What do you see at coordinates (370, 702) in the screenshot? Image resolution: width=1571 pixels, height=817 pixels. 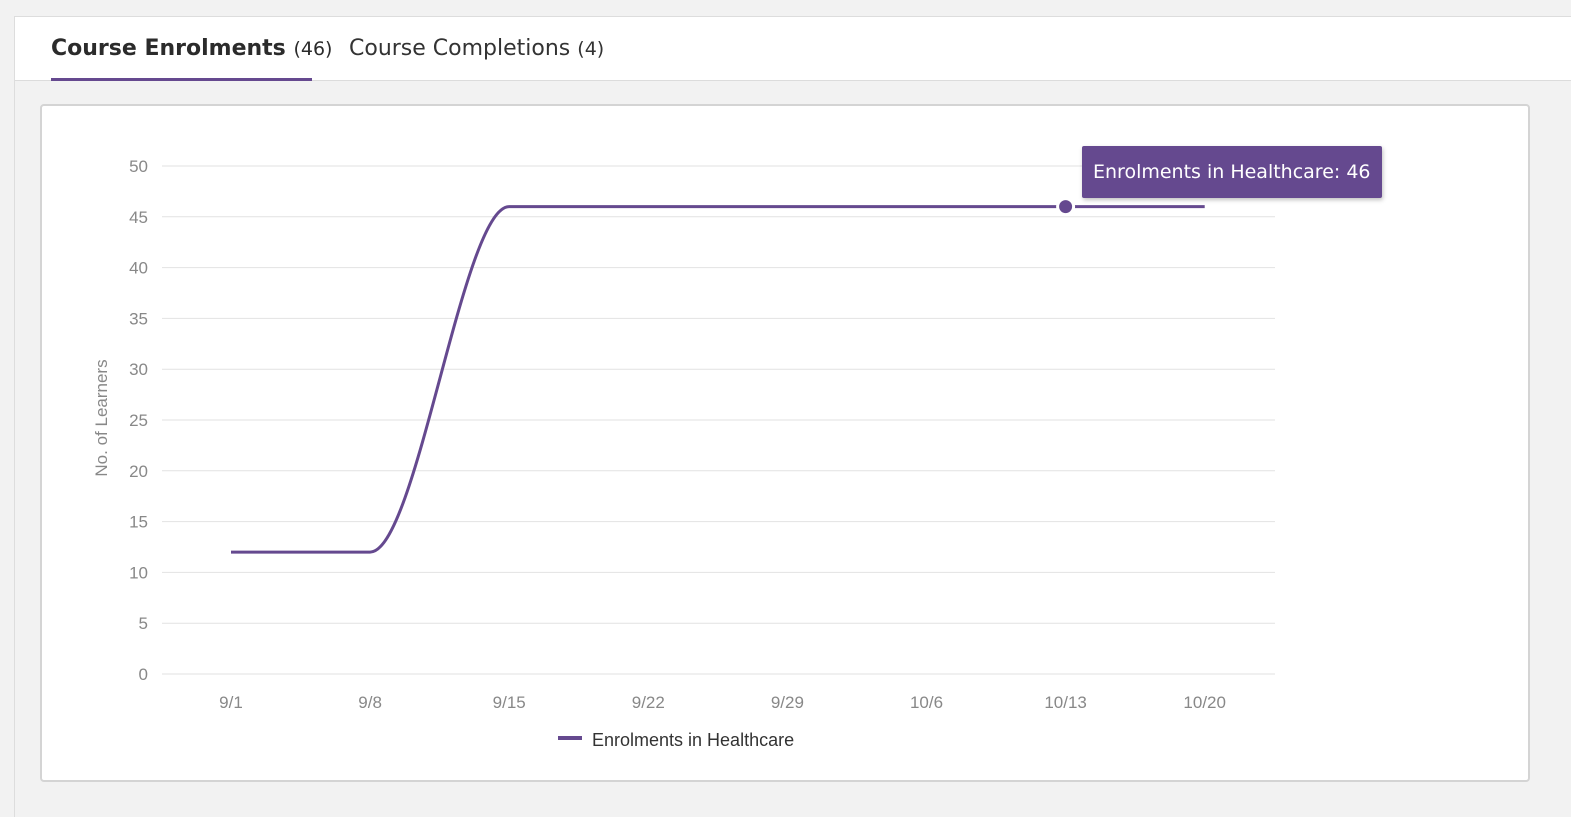 I see `x-tick-label: 9/8` at bounding box center [370, 702].